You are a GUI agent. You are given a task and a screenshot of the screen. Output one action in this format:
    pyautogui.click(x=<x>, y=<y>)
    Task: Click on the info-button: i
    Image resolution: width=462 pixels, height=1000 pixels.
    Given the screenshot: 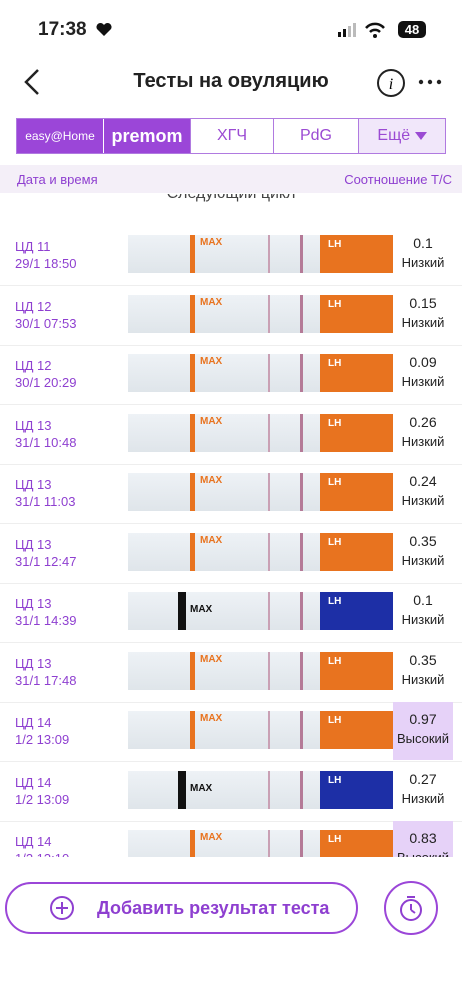 What is the action you would take?
    pyautogui.click(x=391, y=83)
    